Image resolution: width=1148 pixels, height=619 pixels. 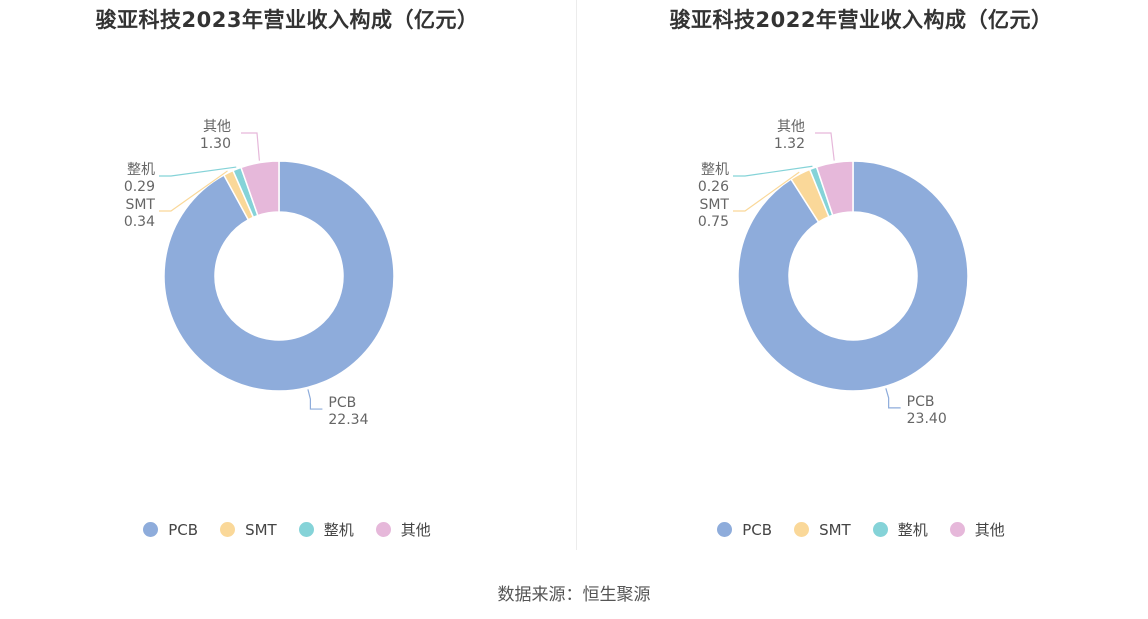 I want to click on slice-label-value: 0.26, so click(x=713, y=187).